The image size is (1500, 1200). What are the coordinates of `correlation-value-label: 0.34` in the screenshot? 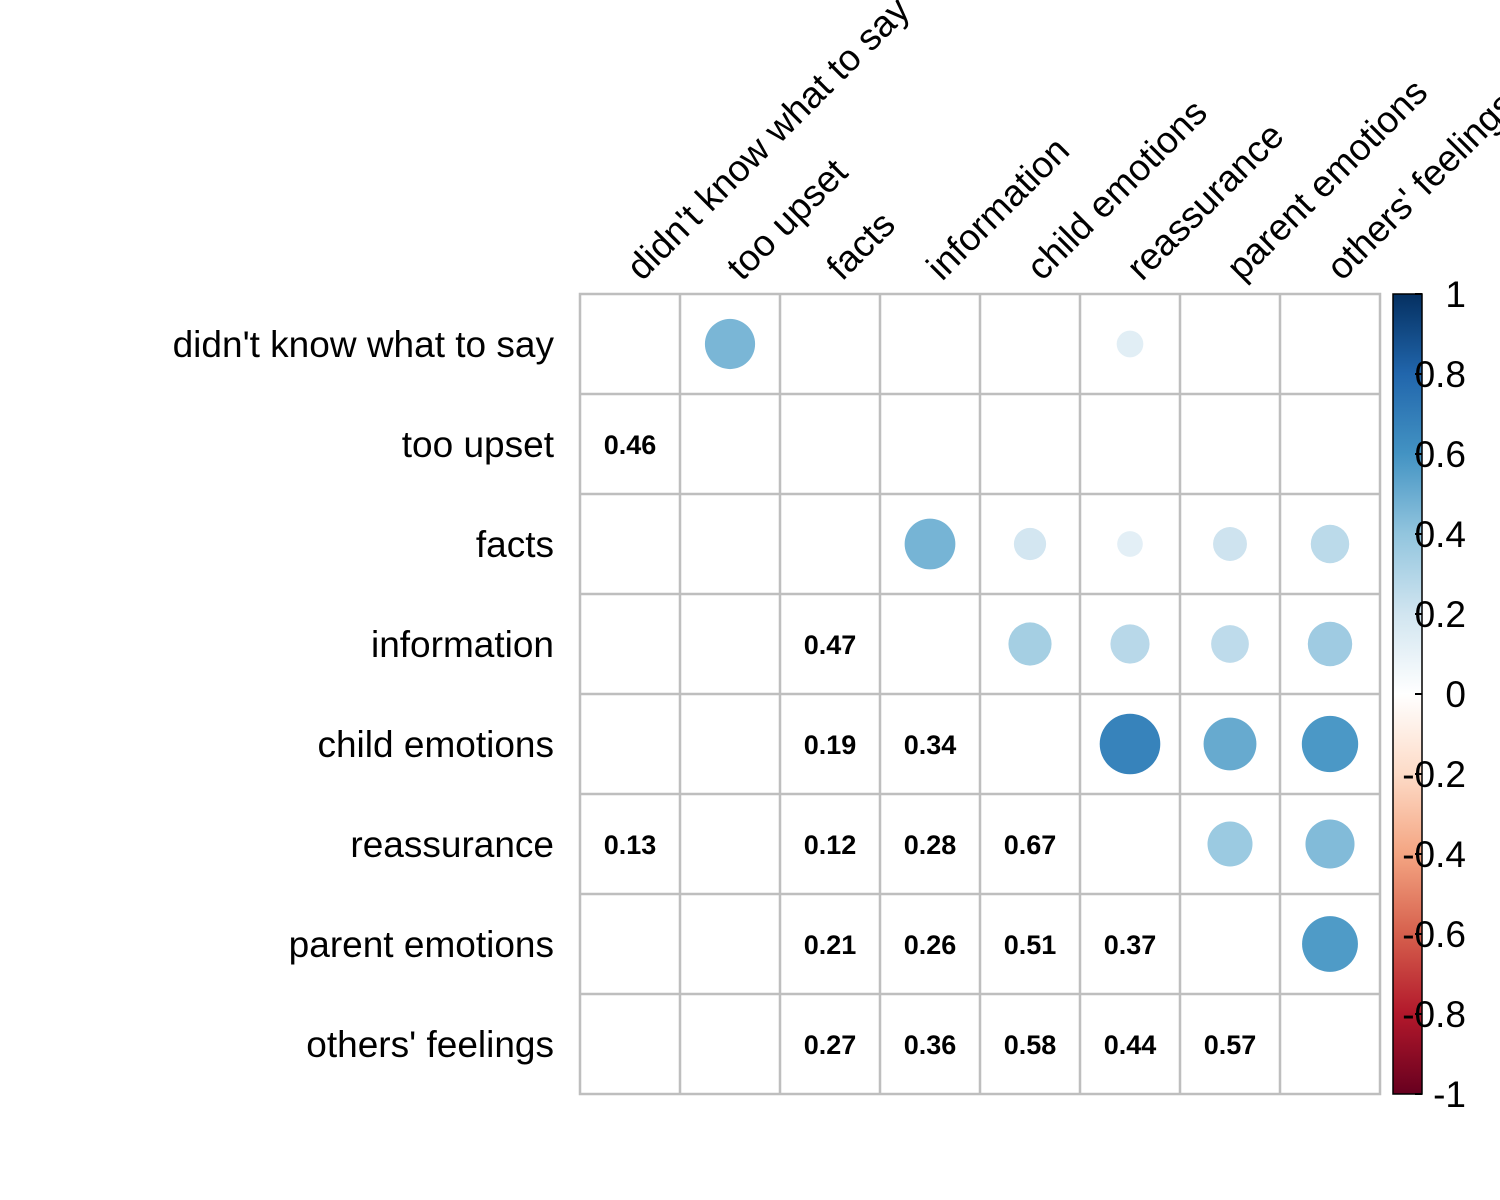 It's located at (930, 745).